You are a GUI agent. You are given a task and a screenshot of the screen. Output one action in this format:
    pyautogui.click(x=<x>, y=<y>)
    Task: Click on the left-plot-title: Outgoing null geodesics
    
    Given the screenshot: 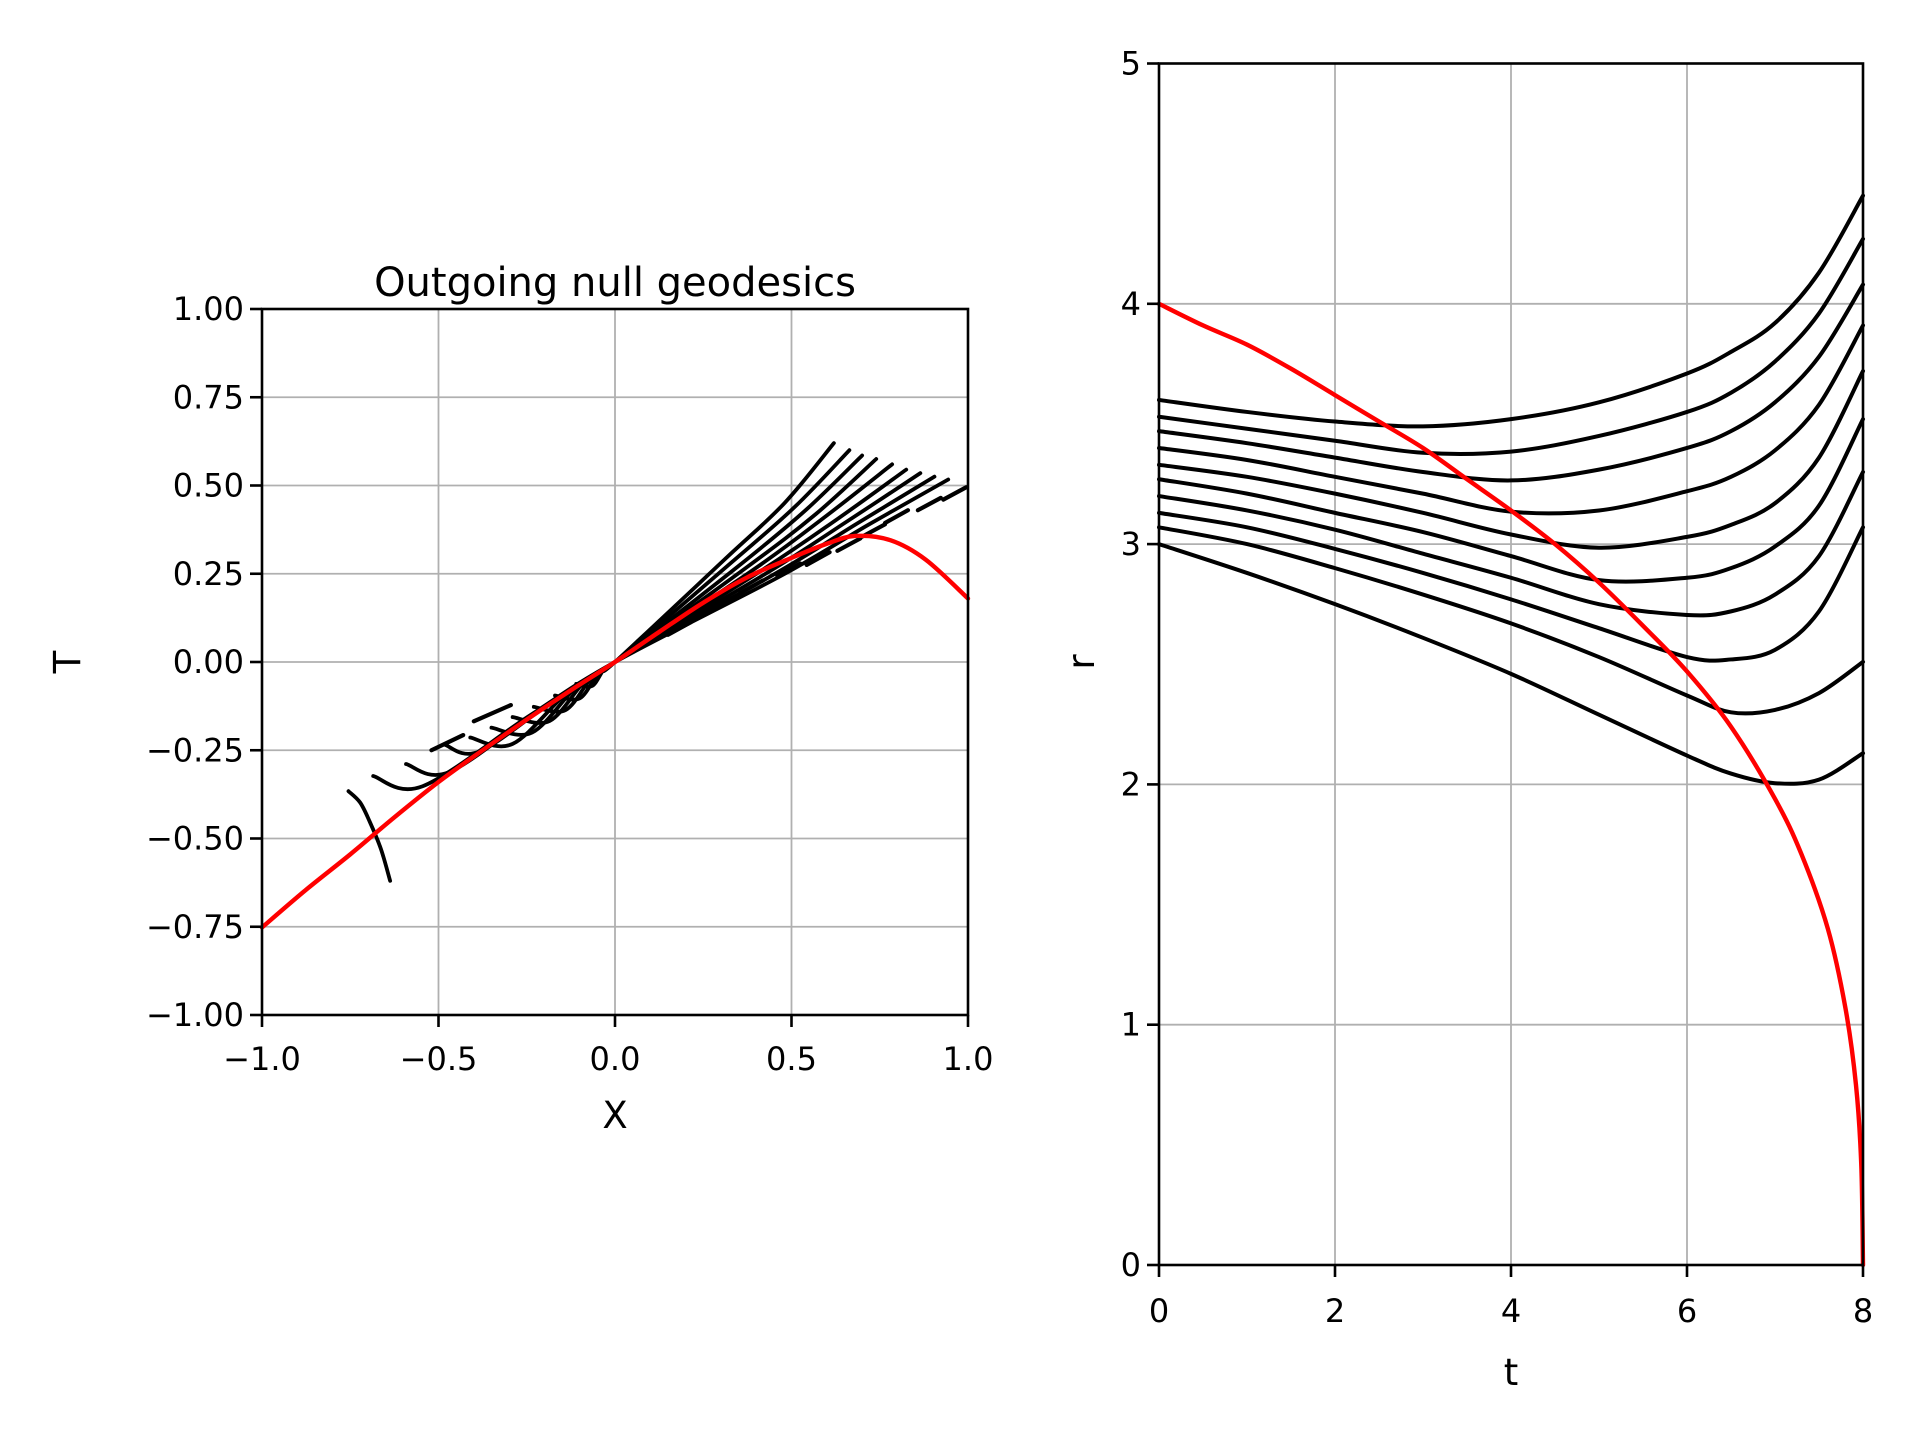 What is the action you would take?
    pyautogui.click(x=615, y=283)
    